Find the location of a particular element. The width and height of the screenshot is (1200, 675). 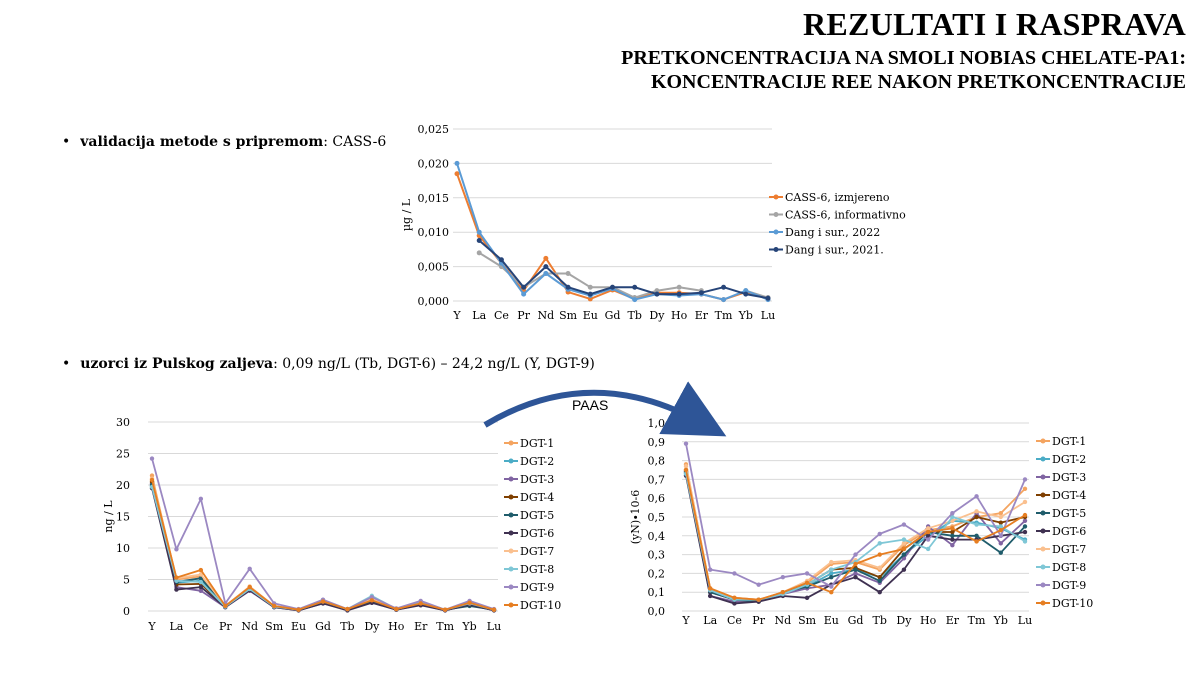

series-cass-6-izmjereno is located at coordinates (612, 237).